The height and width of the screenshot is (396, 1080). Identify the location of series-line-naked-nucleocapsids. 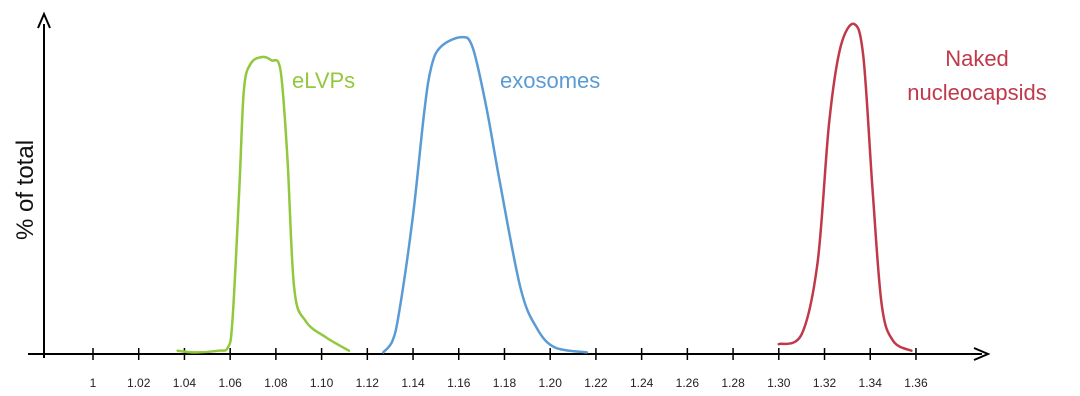
(845, 187).